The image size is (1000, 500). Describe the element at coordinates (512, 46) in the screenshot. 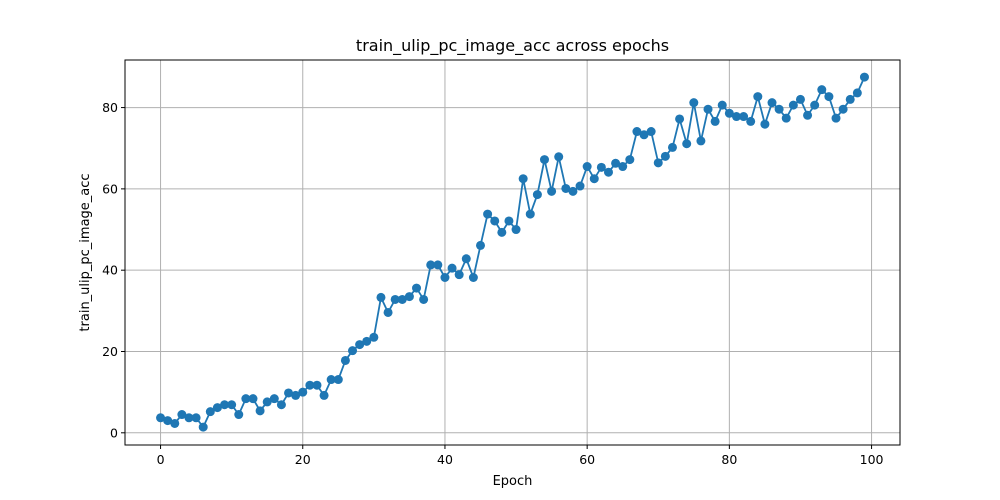

I see `chart-title: train_ulip_pc_image_acc across epochs` at that location.